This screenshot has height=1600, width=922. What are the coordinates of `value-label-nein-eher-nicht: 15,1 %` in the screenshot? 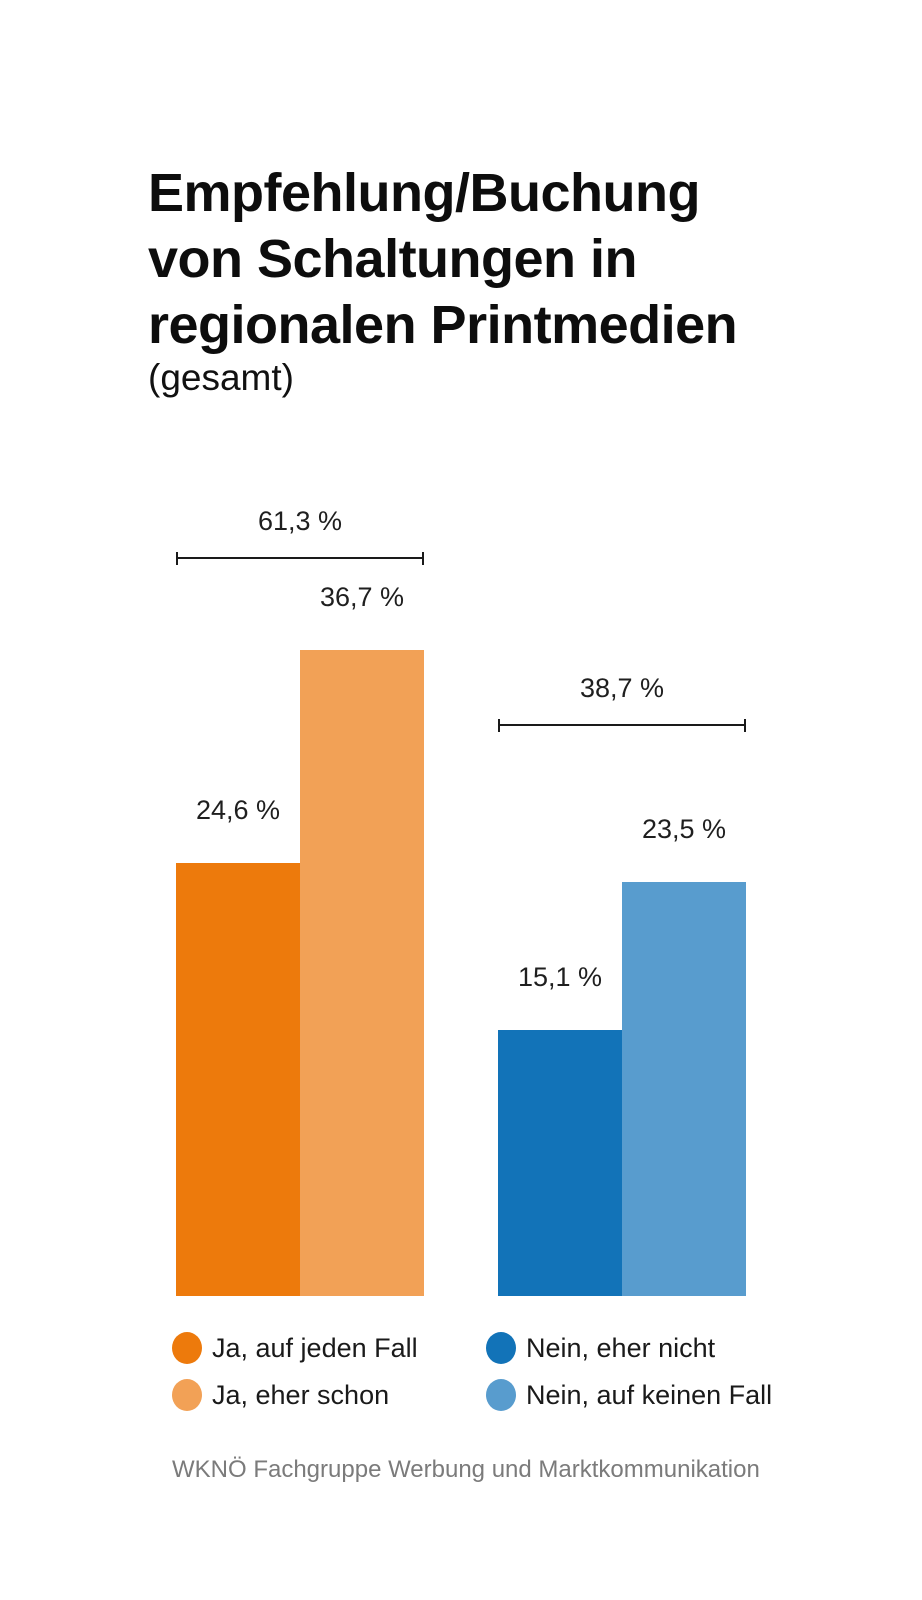 It's located at (560, 977).